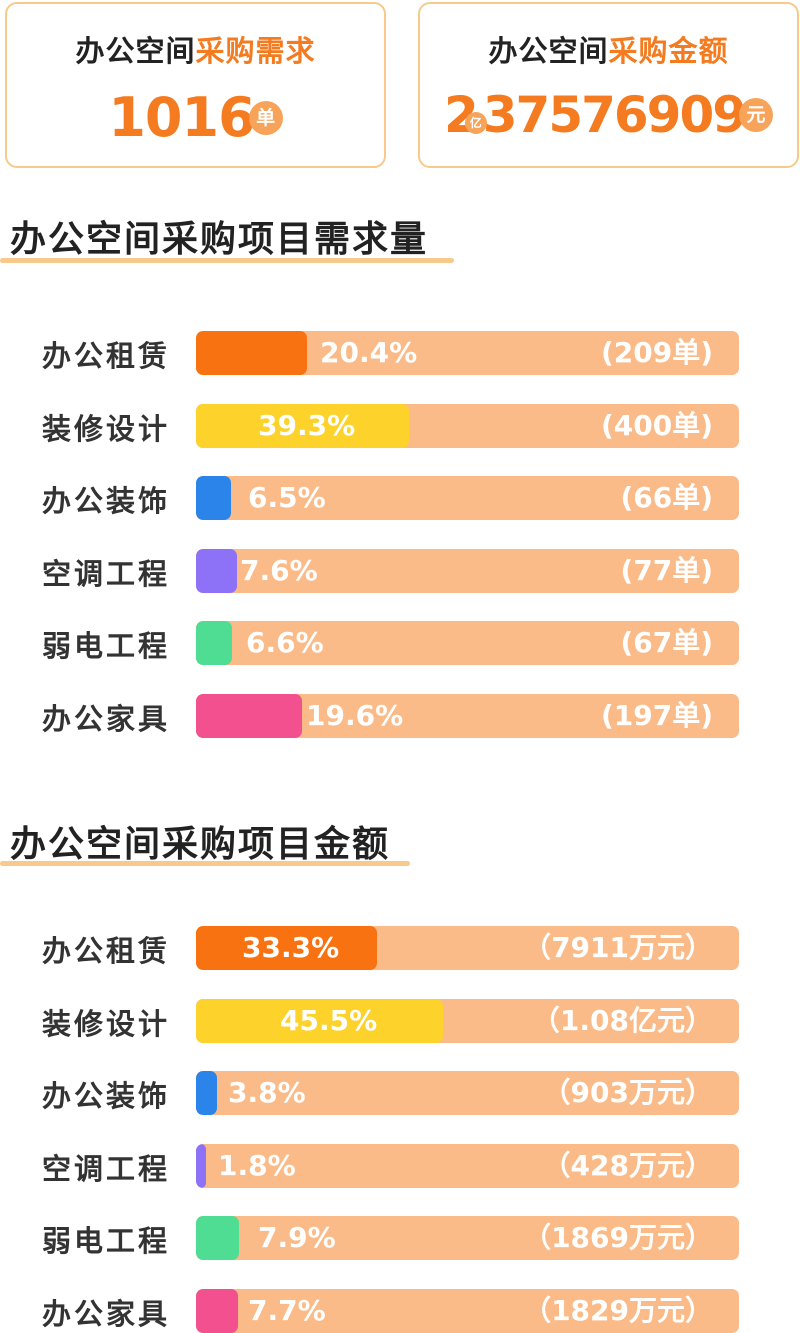  What do you see at coordinates (287, 1310) in the screenshot?
I see `amount-percent-label: 7.7%` at bounding box center [287, 1310].